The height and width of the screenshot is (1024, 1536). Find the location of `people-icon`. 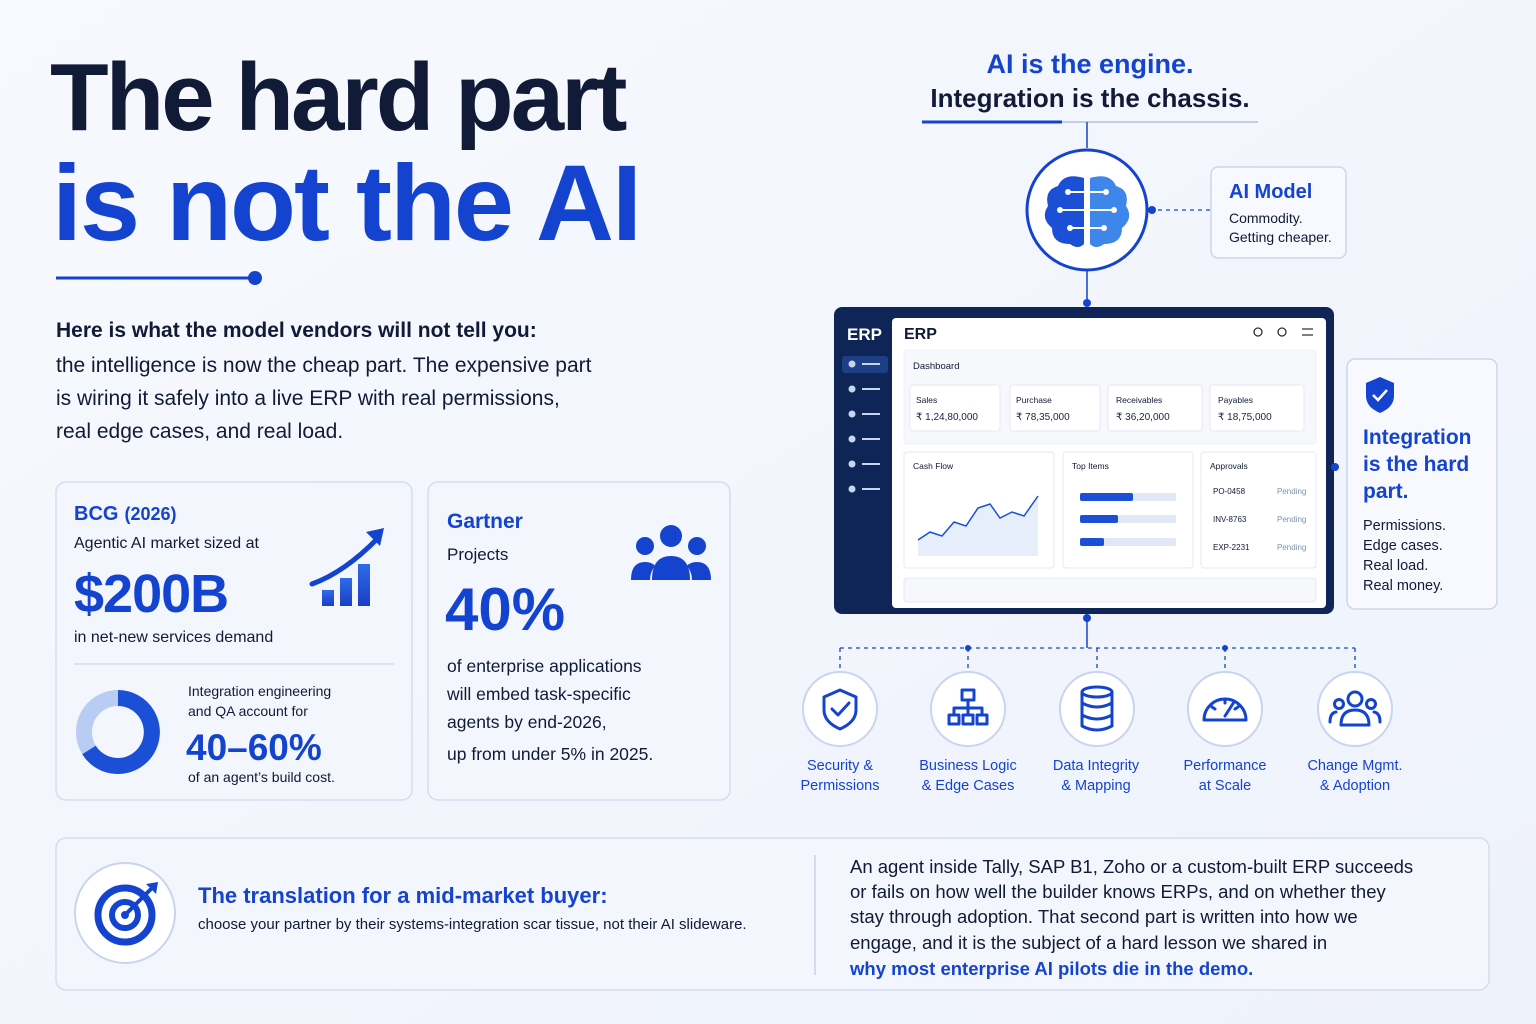

people-icon is located at coordinates (671, 552).